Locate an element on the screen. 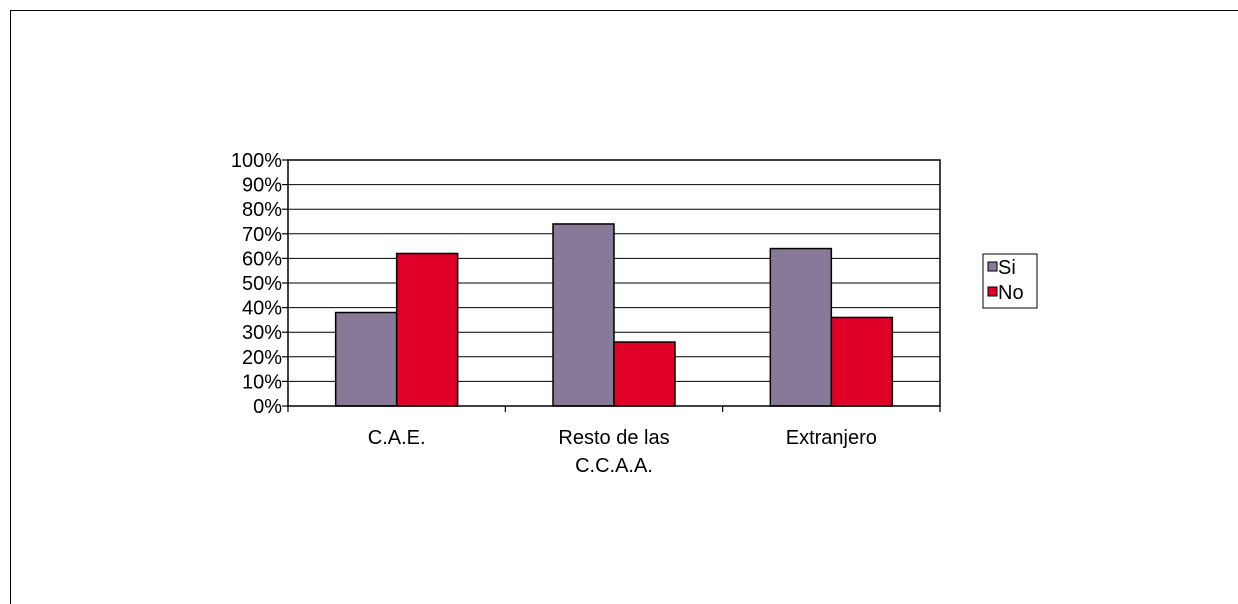 This screenshot has height=604, width=1238. x-category-label: Extranjero is located at coordinates (831, 438).